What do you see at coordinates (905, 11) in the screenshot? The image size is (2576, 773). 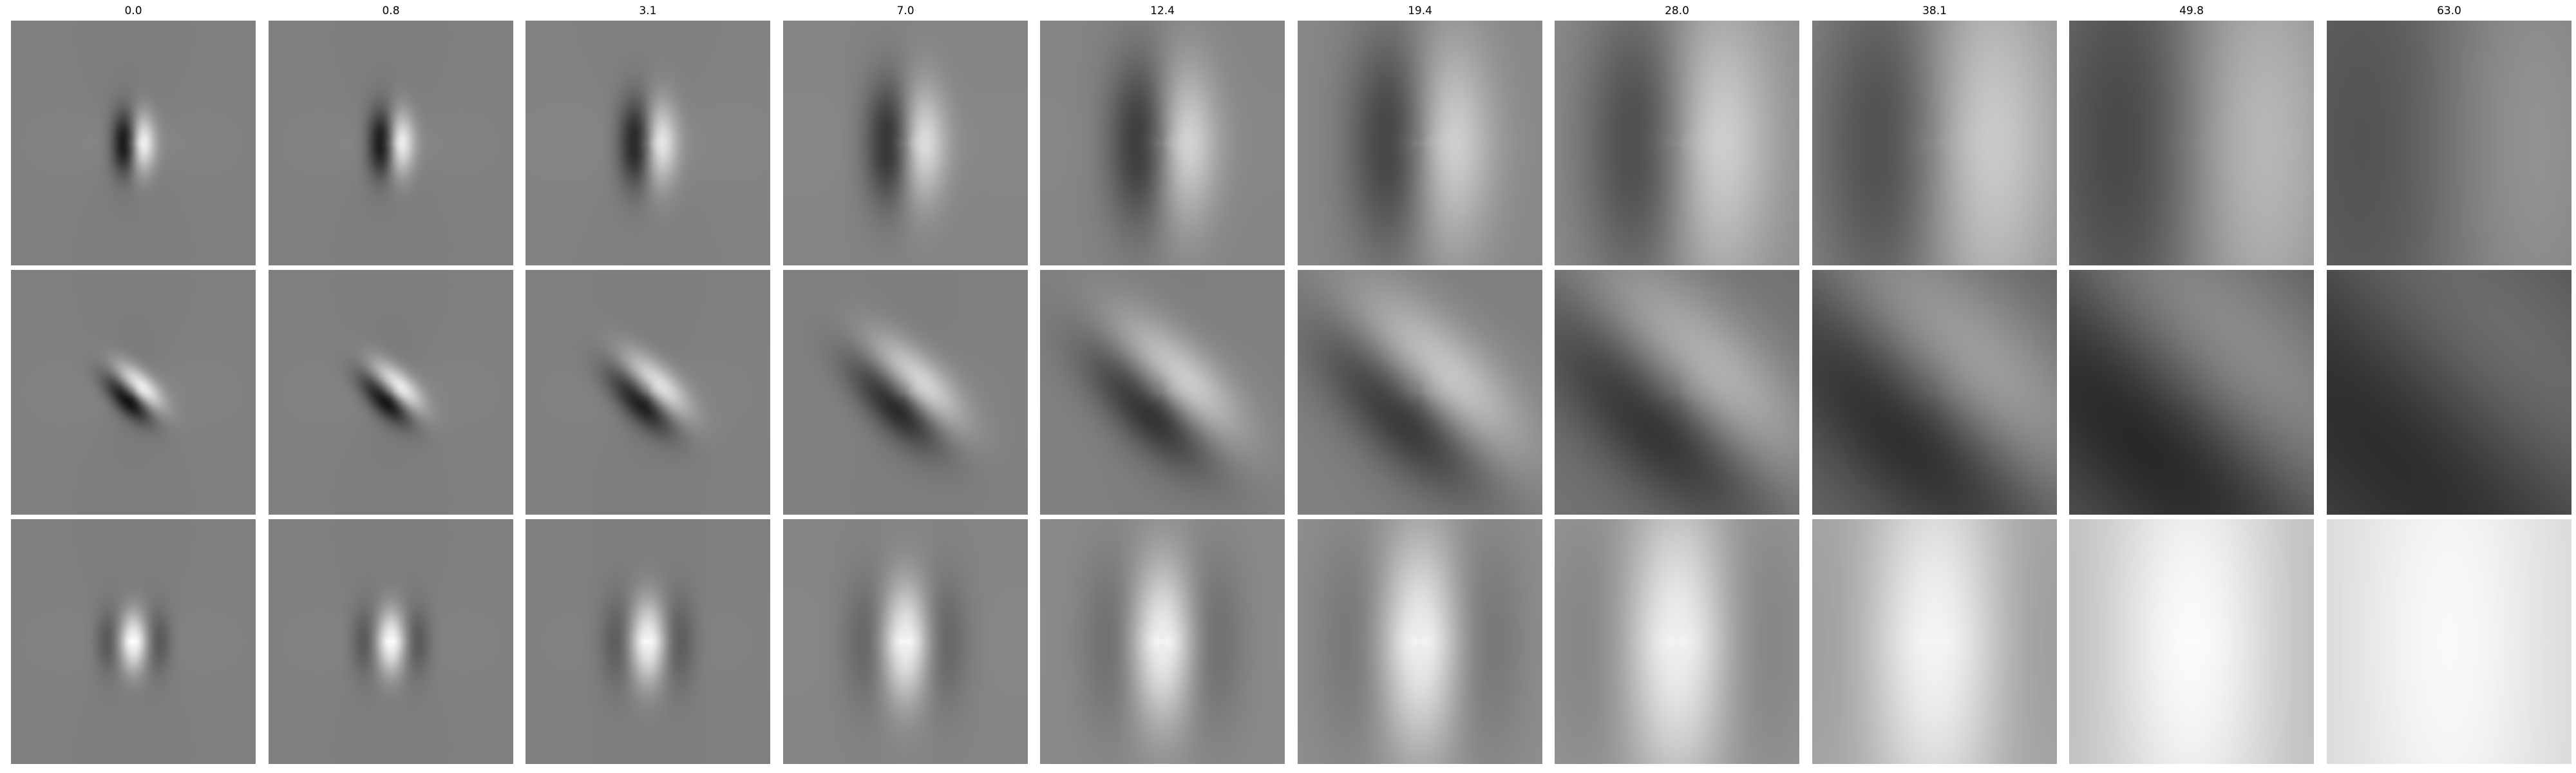 I see `column-title: 7.0` at bounding box center [905, 11].